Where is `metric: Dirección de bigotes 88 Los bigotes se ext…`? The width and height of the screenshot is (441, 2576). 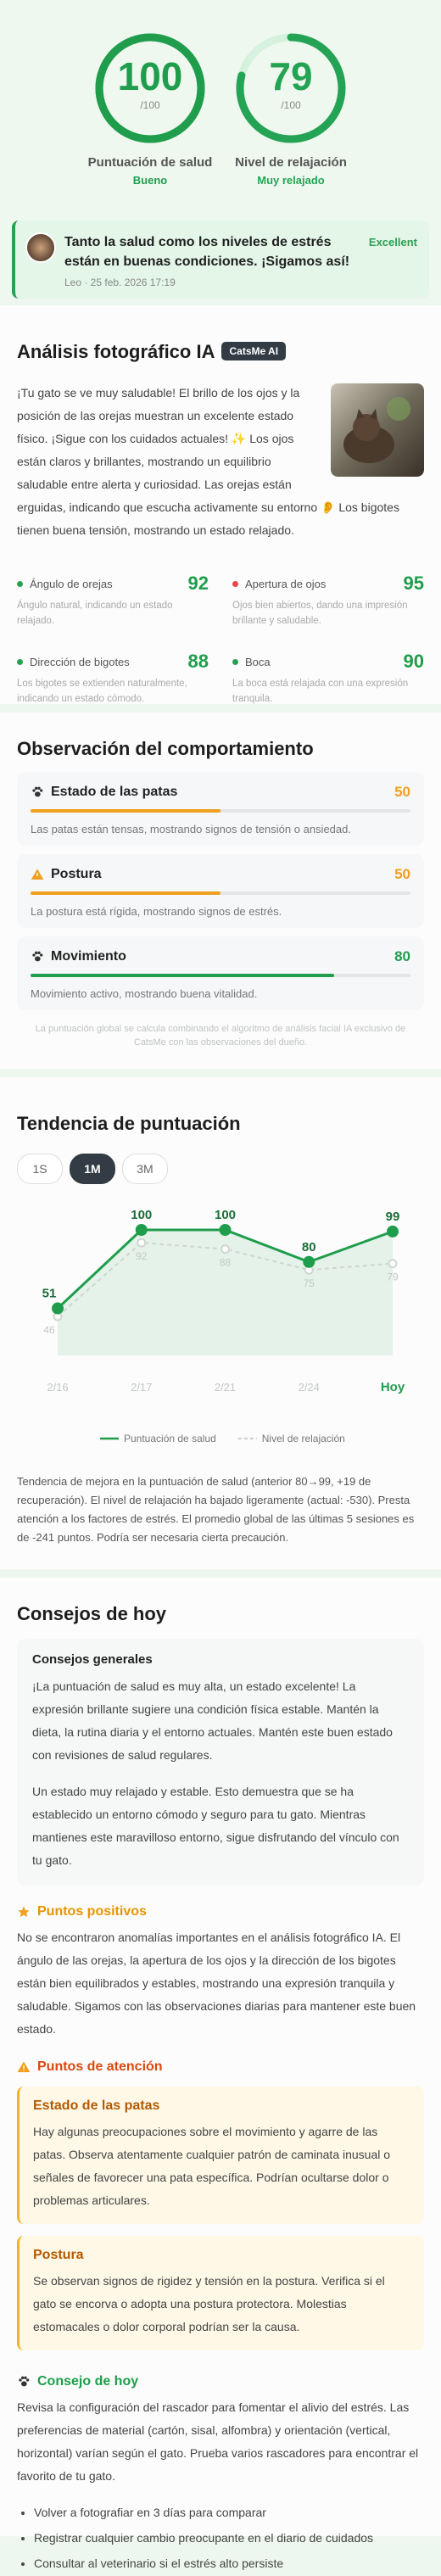
metric: Dirección de bigotes 88 Los bigotes se ext… is located at coordinates (113, 679).